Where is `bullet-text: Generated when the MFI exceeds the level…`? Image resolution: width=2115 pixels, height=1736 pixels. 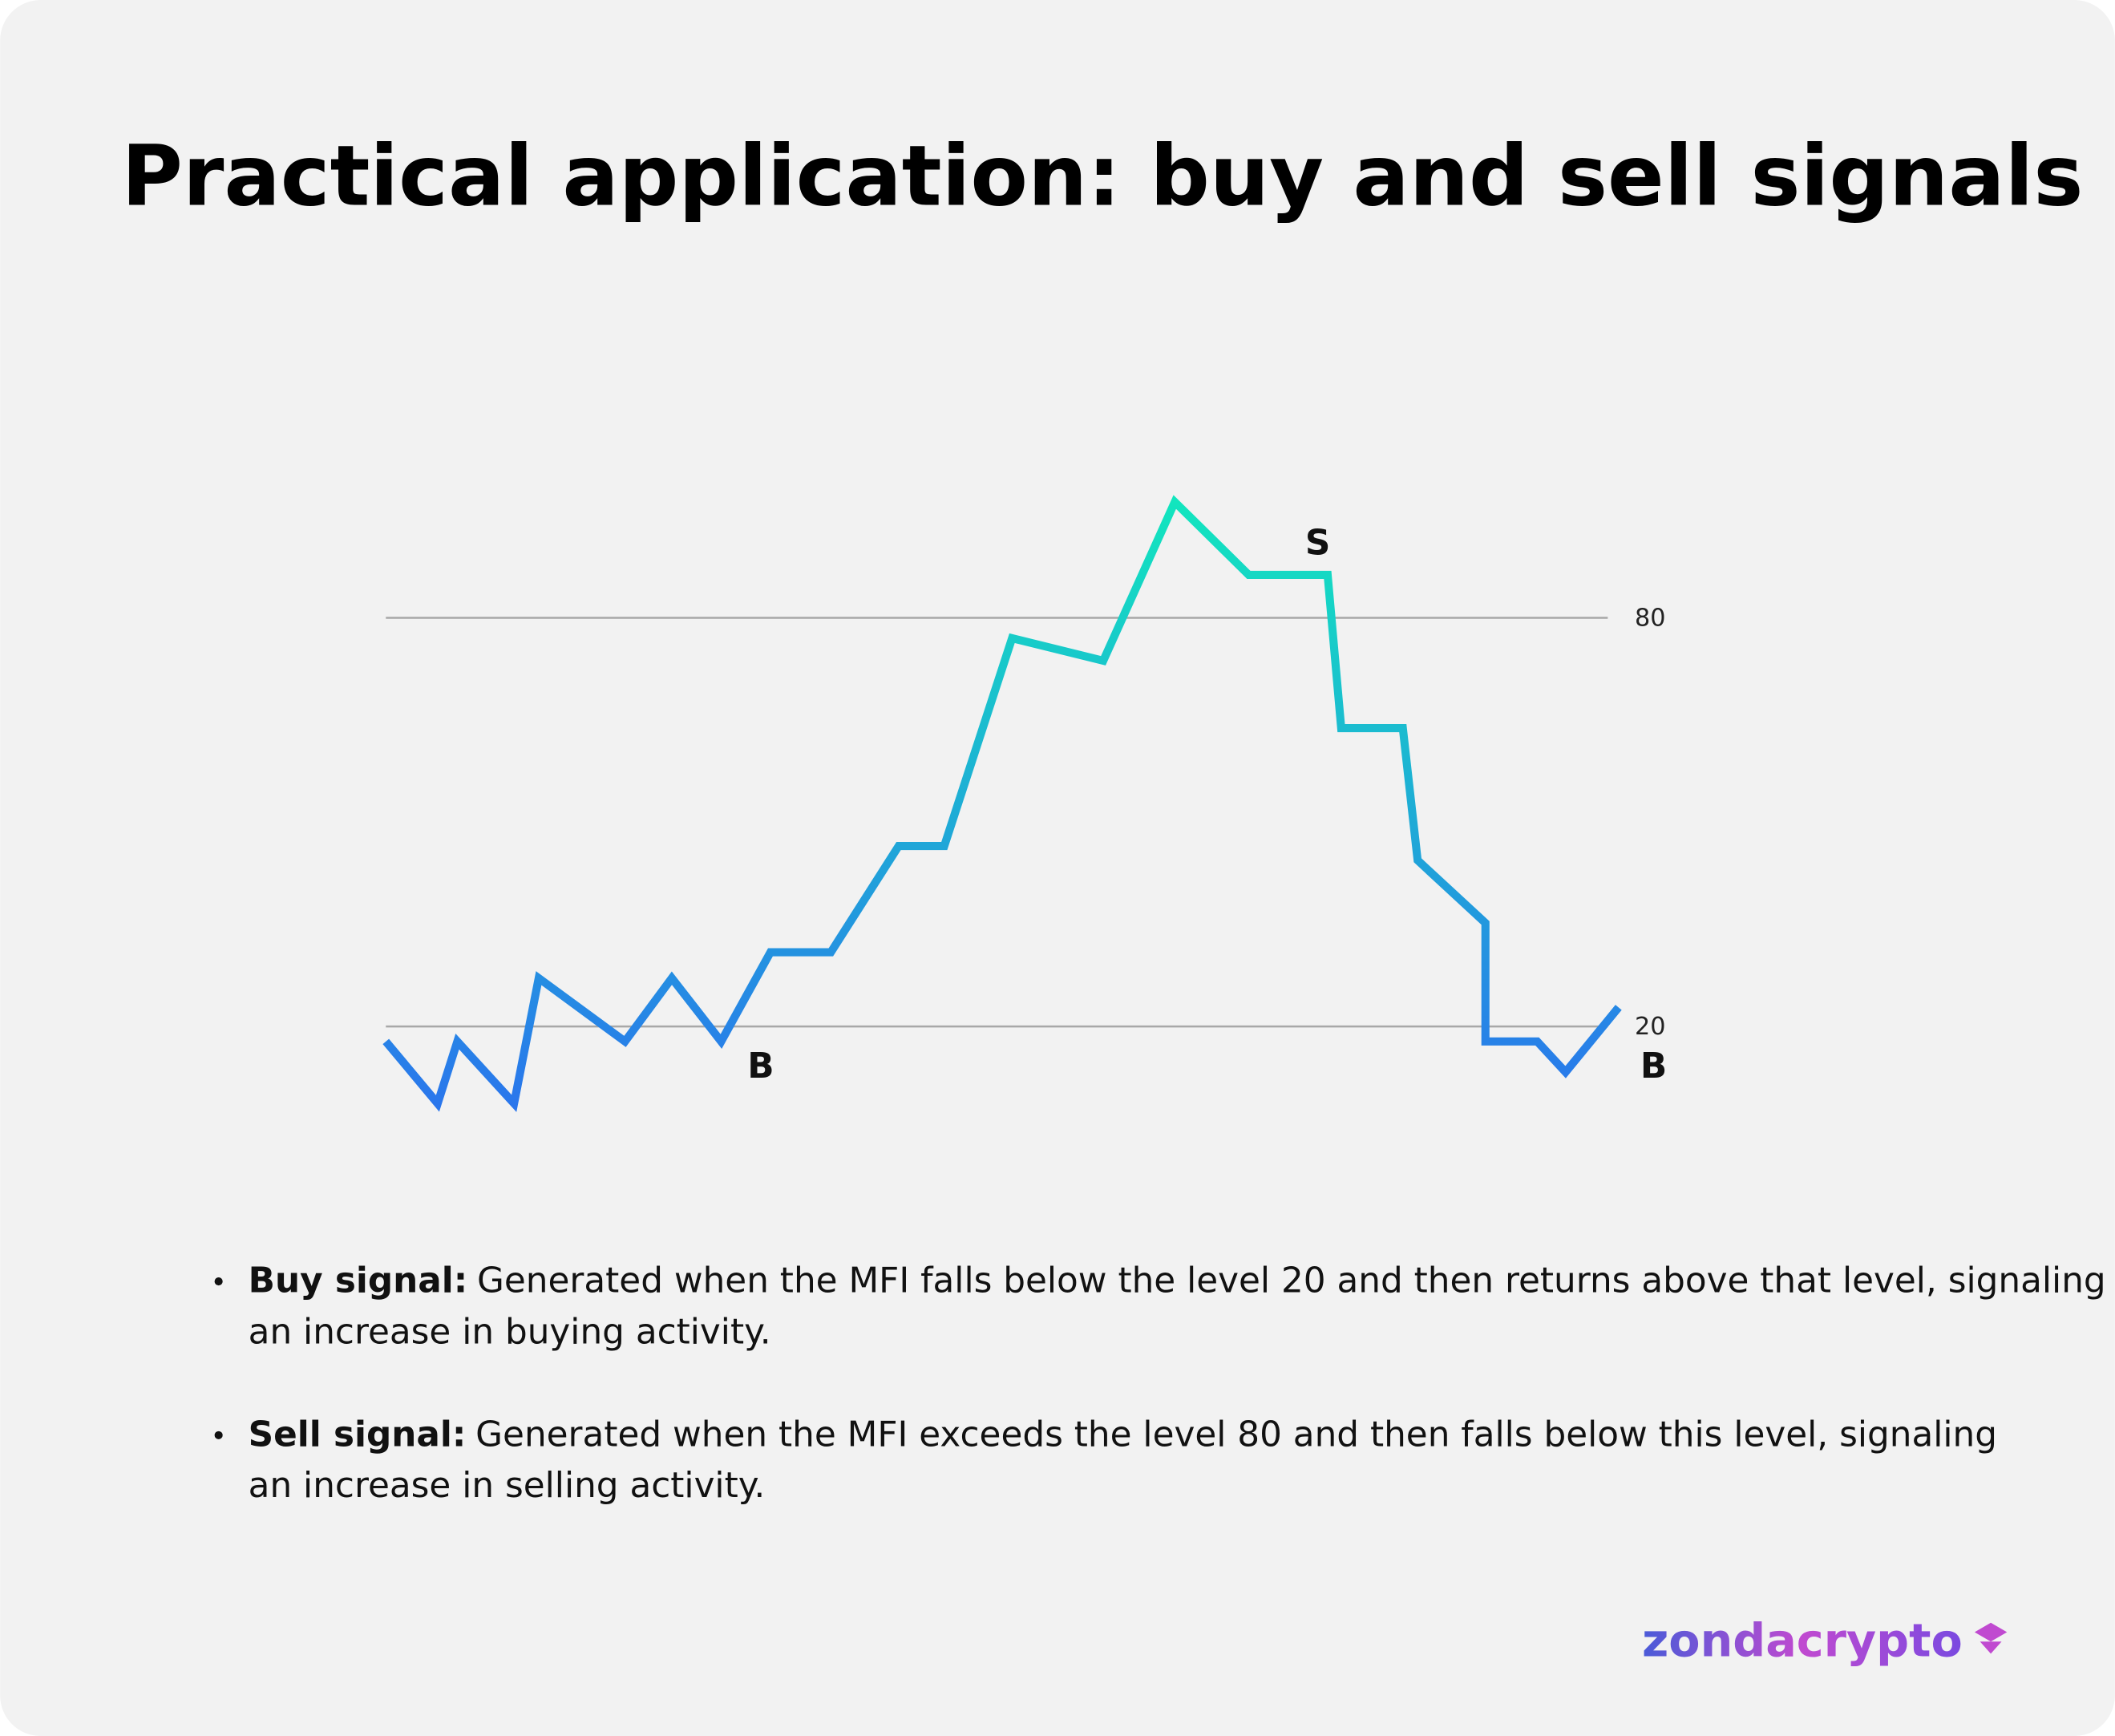
bullet-text: Generated when the MFI exceeds the level… is located at coordinates (1236, 1434).